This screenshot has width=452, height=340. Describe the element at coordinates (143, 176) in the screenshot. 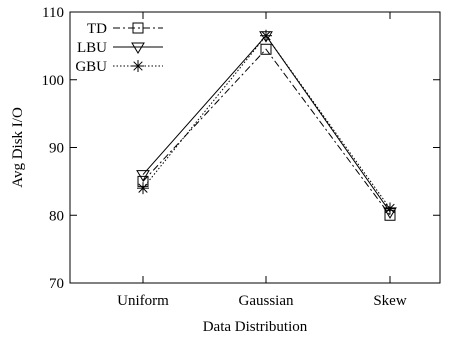

I see `data-point-lbu` at that location.